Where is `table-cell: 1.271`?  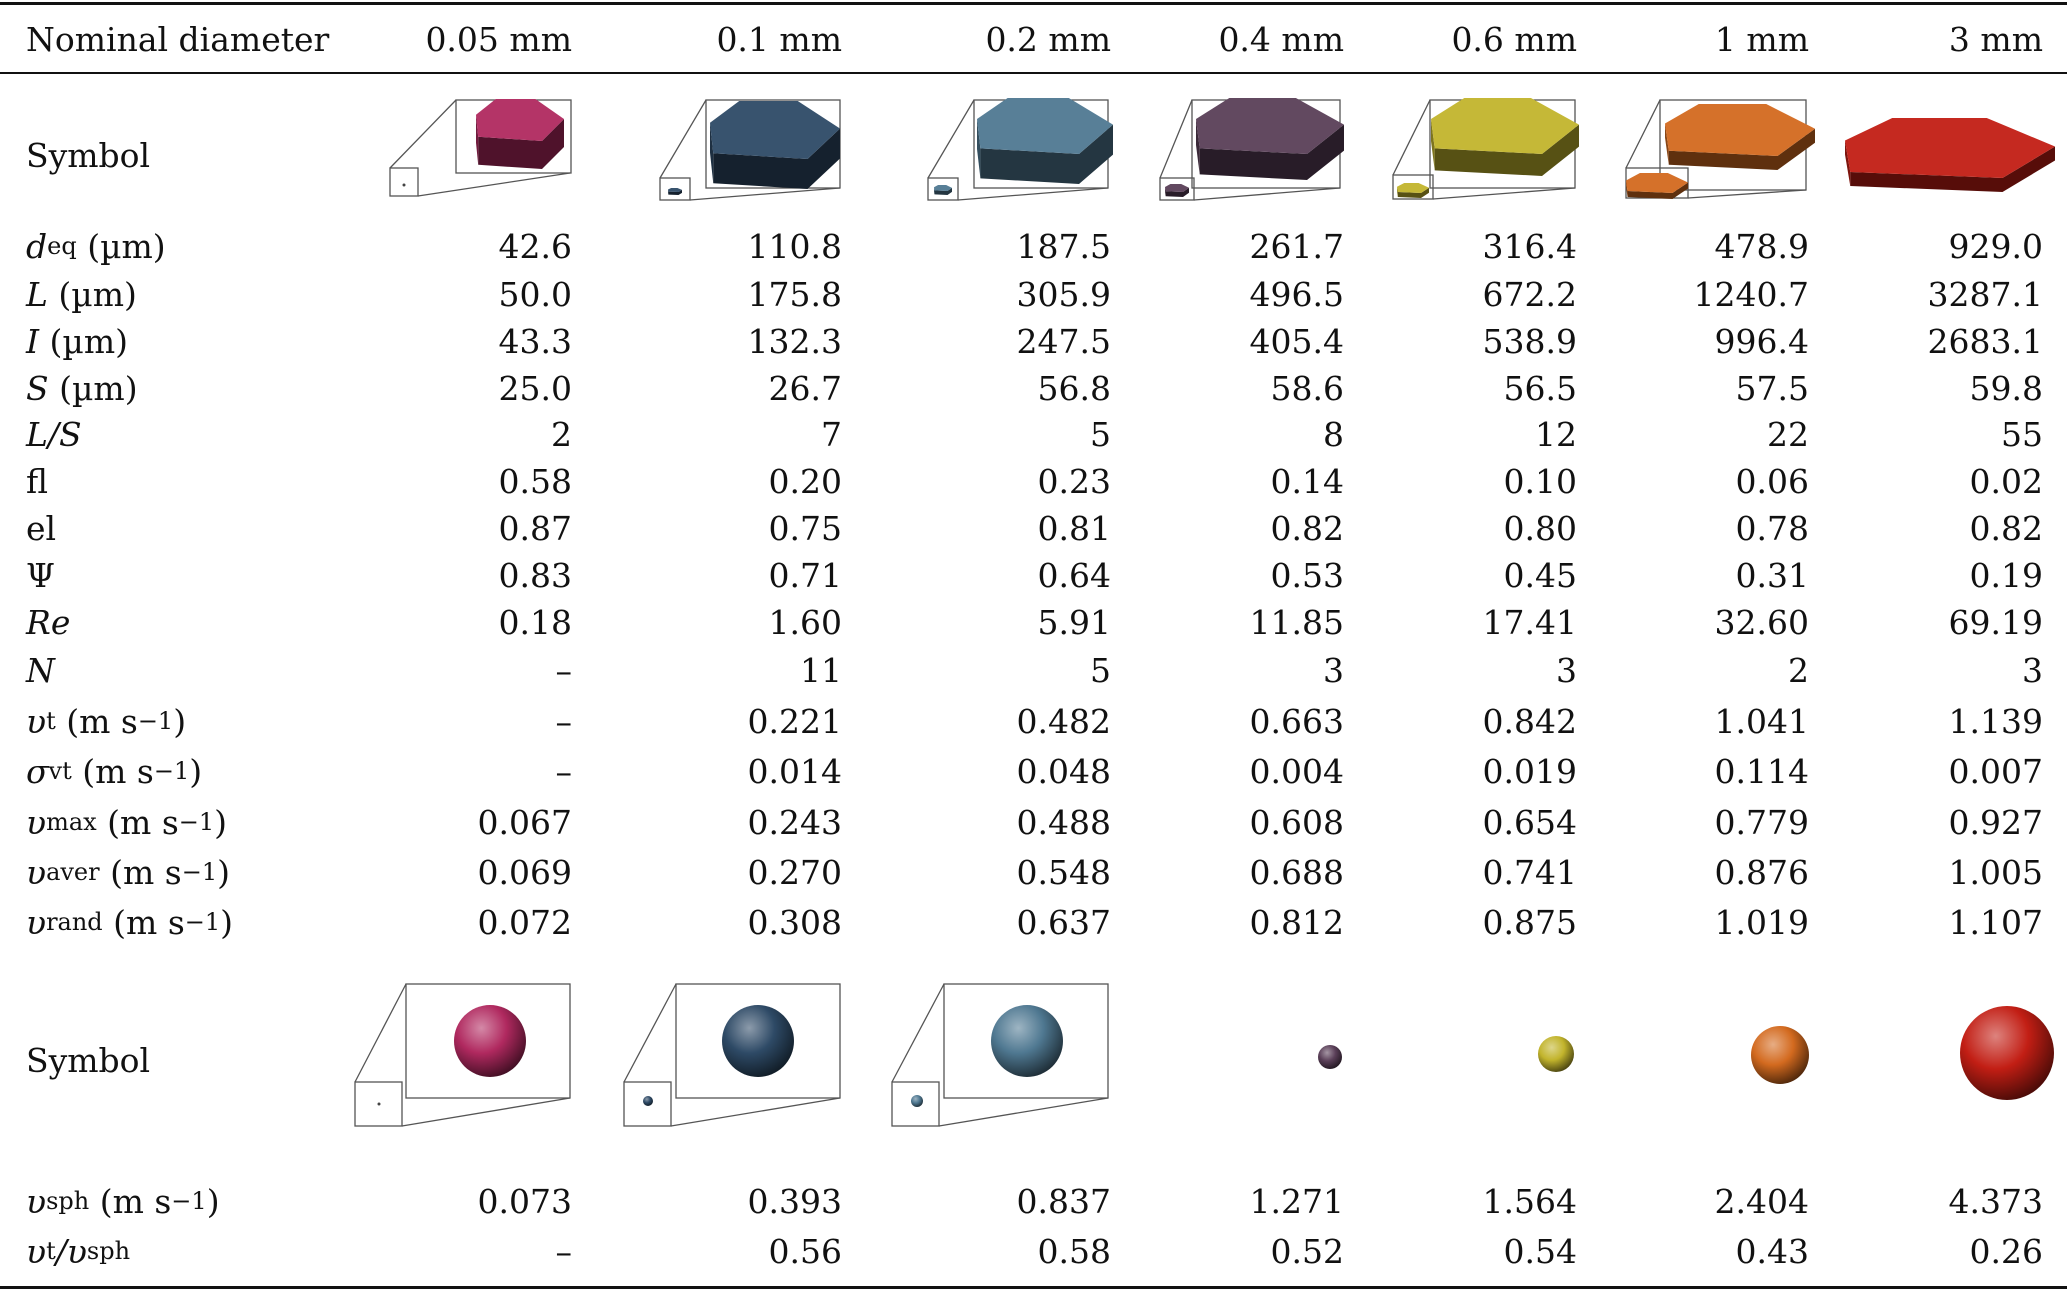
table-cell: 1.271 is located at coordinates (1296, 1201).